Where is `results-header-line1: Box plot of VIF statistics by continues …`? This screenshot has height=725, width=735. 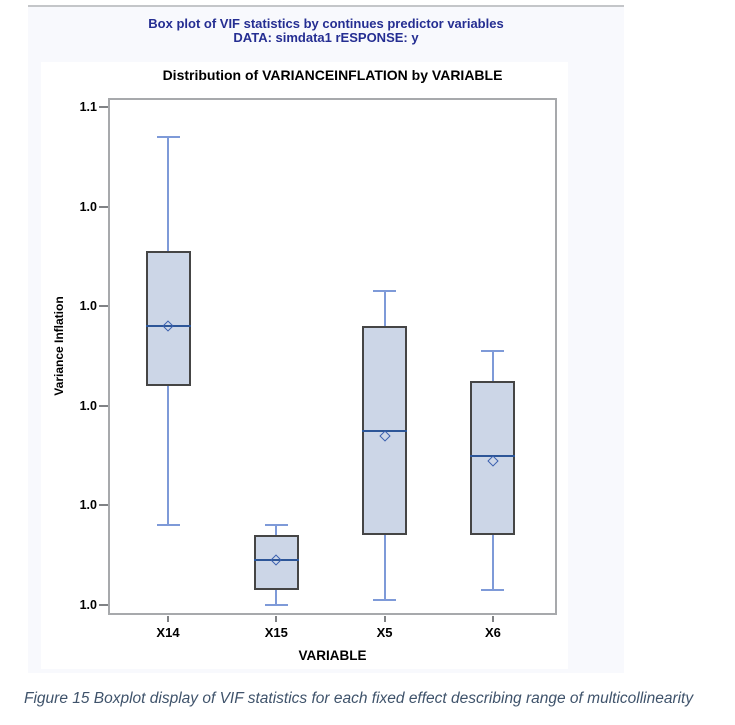 results-header-line1: Box plot of VIF statistics by continues … is located at coordinates (326, 23).